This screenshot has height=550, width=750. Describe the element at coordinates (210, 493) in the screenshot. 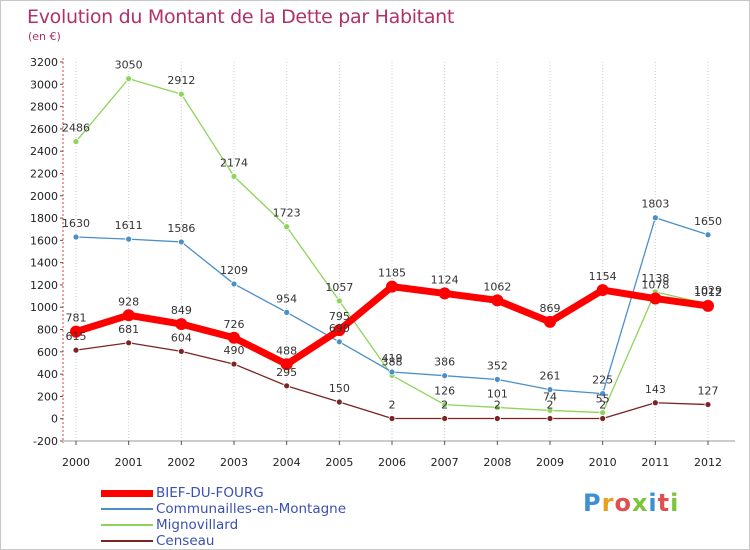

I see `legend-label: BIEF-DU-FOURG` at that location.